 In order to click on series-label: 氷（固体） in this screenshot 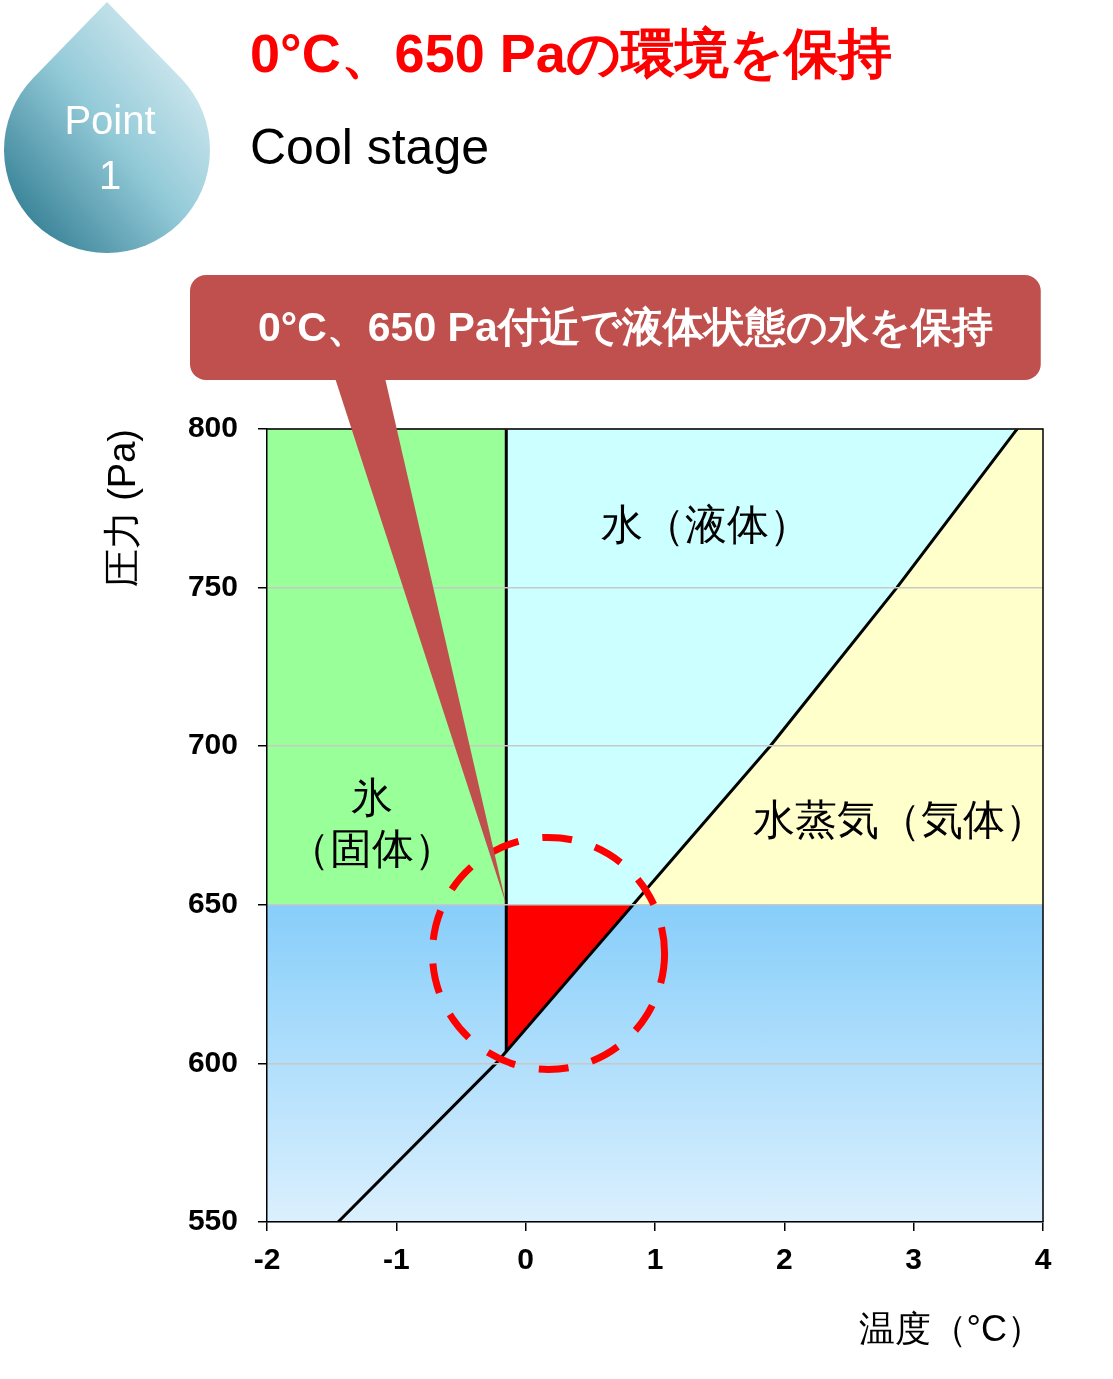, I will do `click(372, 822)`.